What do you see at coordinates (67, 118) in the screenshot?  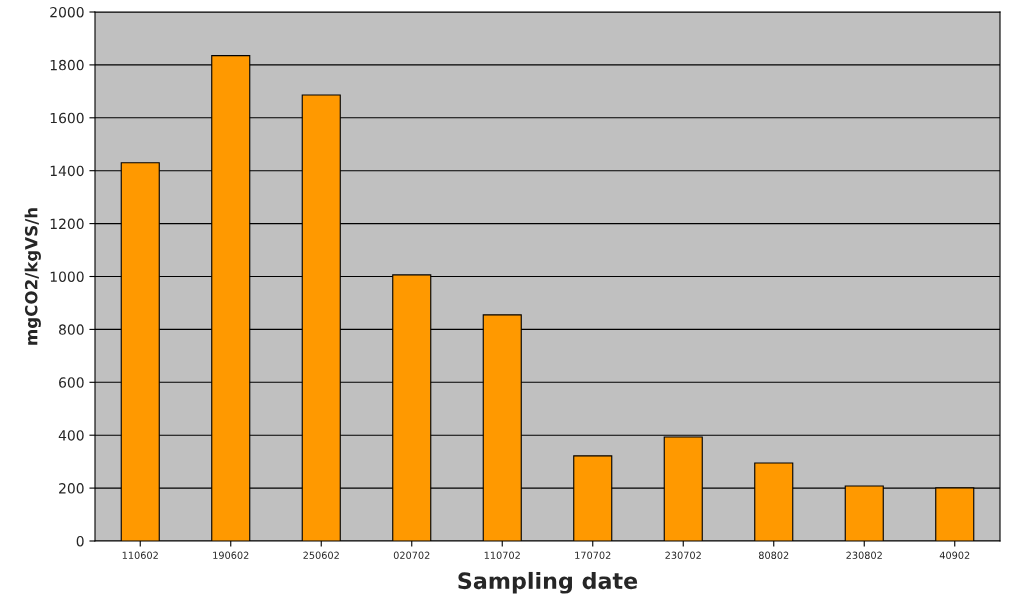 I see `y-tick-label: 1600` at bounding box center [67, 118].